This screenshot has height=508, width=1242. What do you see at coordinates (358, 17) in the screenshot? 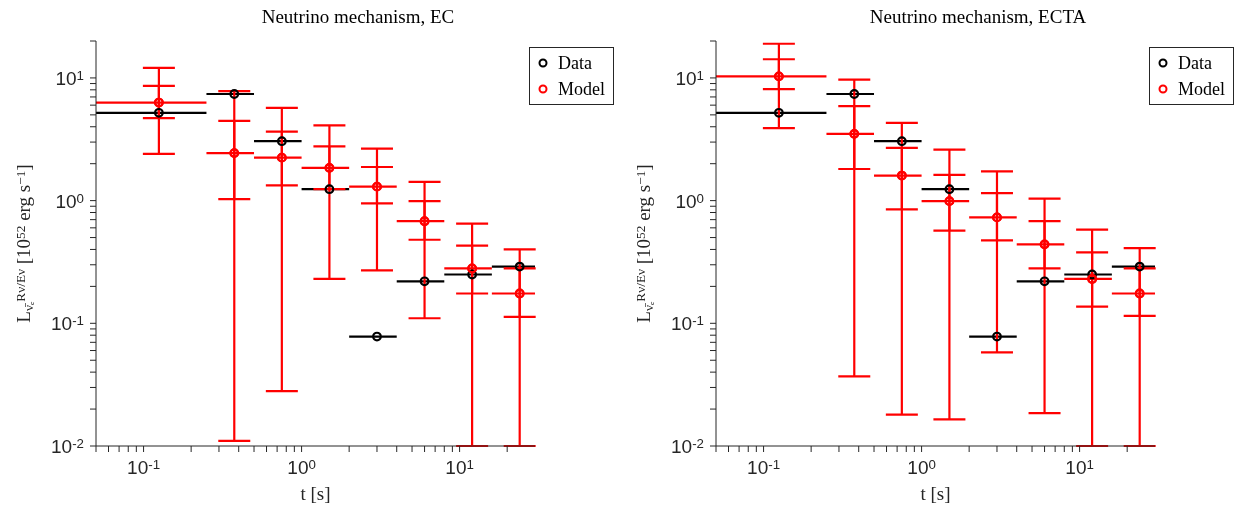
I see `chart-title: Neutrino mechanism, EC` at bounding box center [358, 17].